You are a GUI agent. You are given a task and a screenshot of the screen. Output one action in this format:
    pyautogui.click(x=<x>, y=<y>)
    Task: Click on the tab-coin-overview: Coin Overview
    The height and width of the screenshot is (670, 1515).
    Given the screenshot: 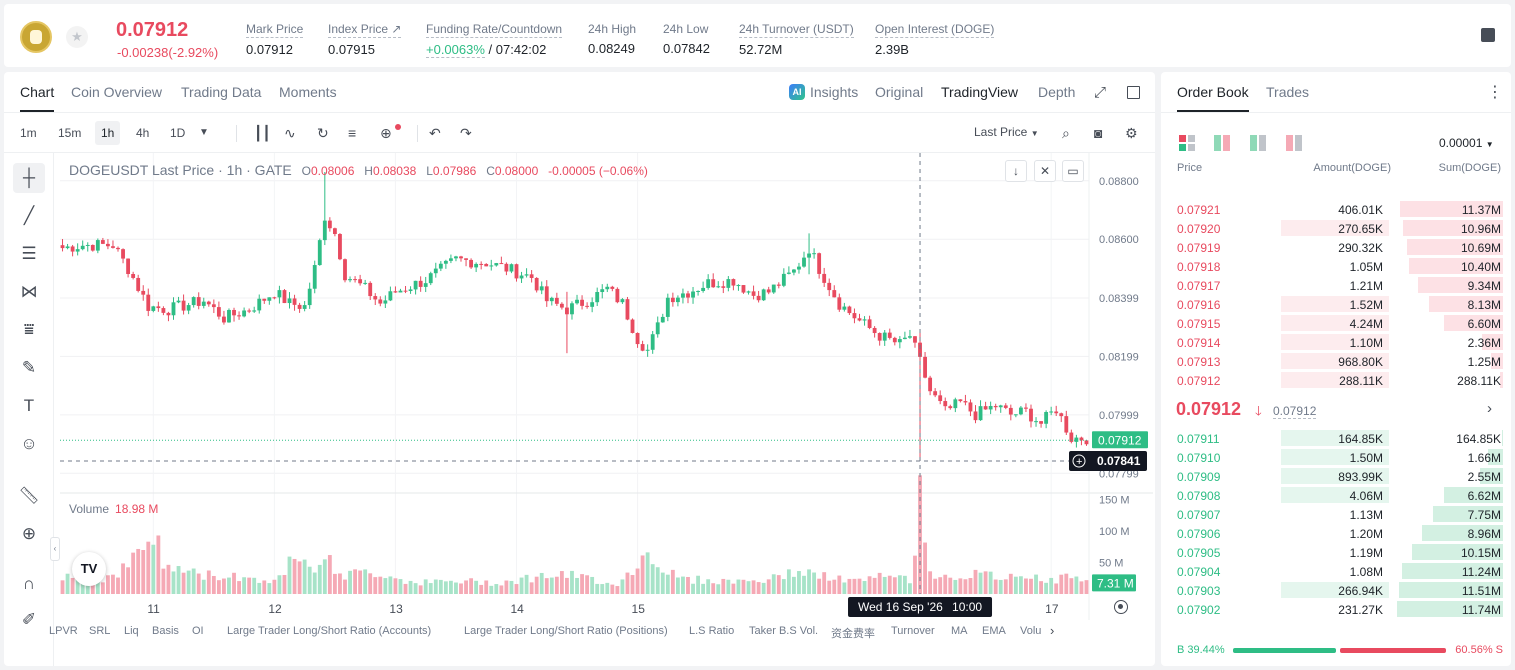 What is the action you would take?
    pyautogui.click(x=117, y=92)
    